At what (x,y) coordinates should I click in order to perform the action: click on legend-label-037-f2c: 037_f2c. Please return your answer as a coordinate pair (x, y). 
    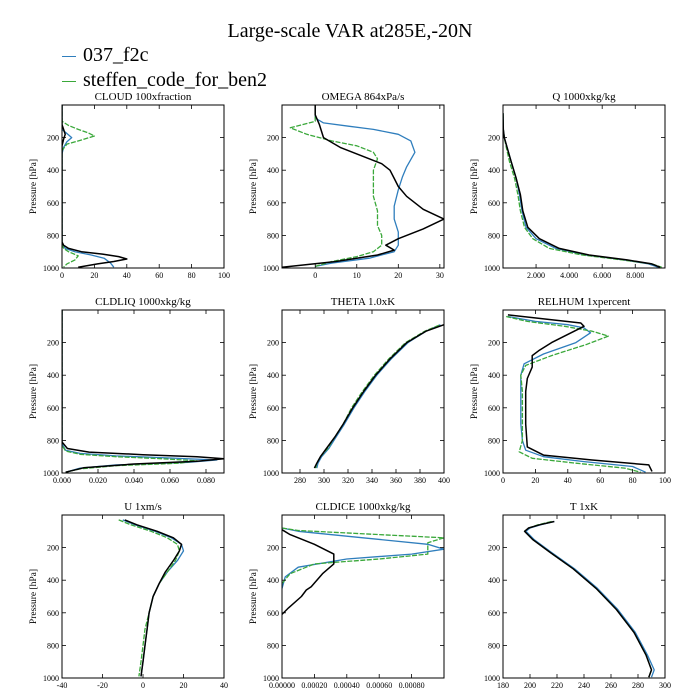
    Looking at the image, I should click on (116, 55).